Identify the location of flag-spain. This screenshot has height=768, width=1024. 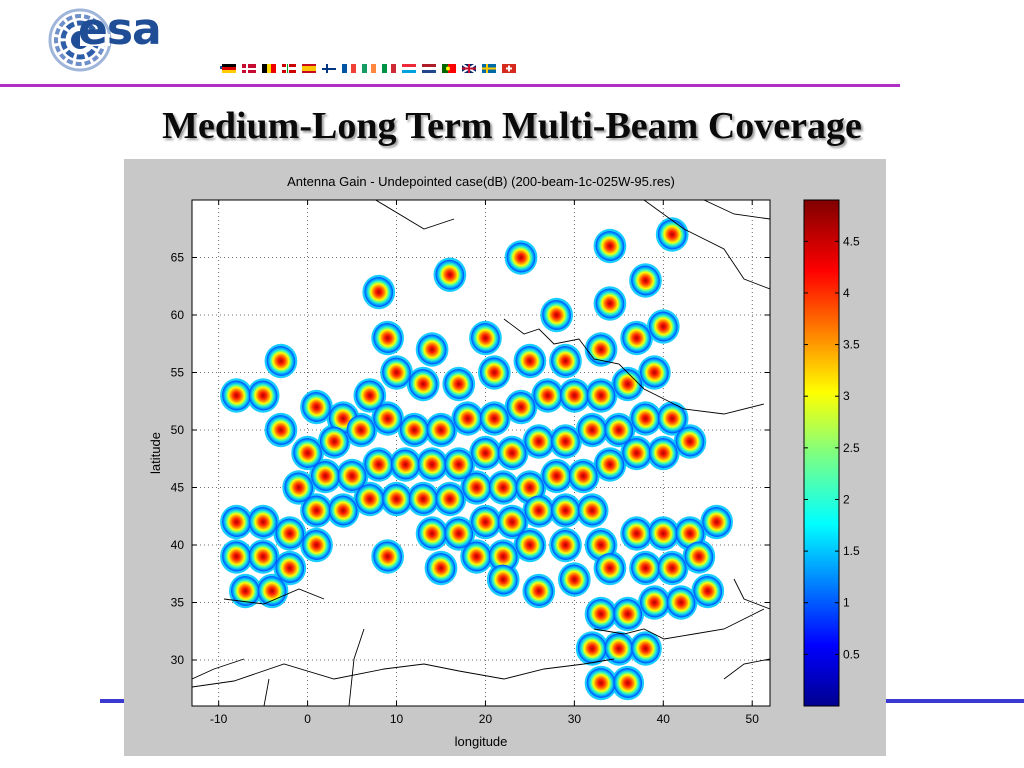
(309, 68).